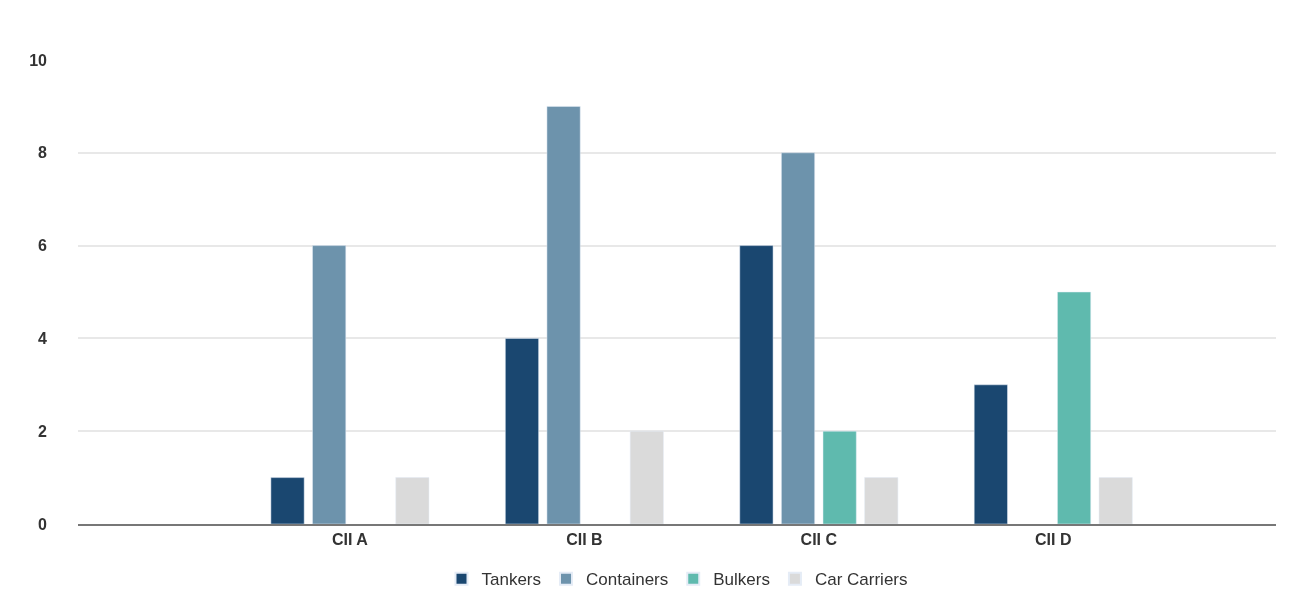  Describe the element at coordinates (43, 153) in the screenshot. I see `y-tick-label: 8` at that location.